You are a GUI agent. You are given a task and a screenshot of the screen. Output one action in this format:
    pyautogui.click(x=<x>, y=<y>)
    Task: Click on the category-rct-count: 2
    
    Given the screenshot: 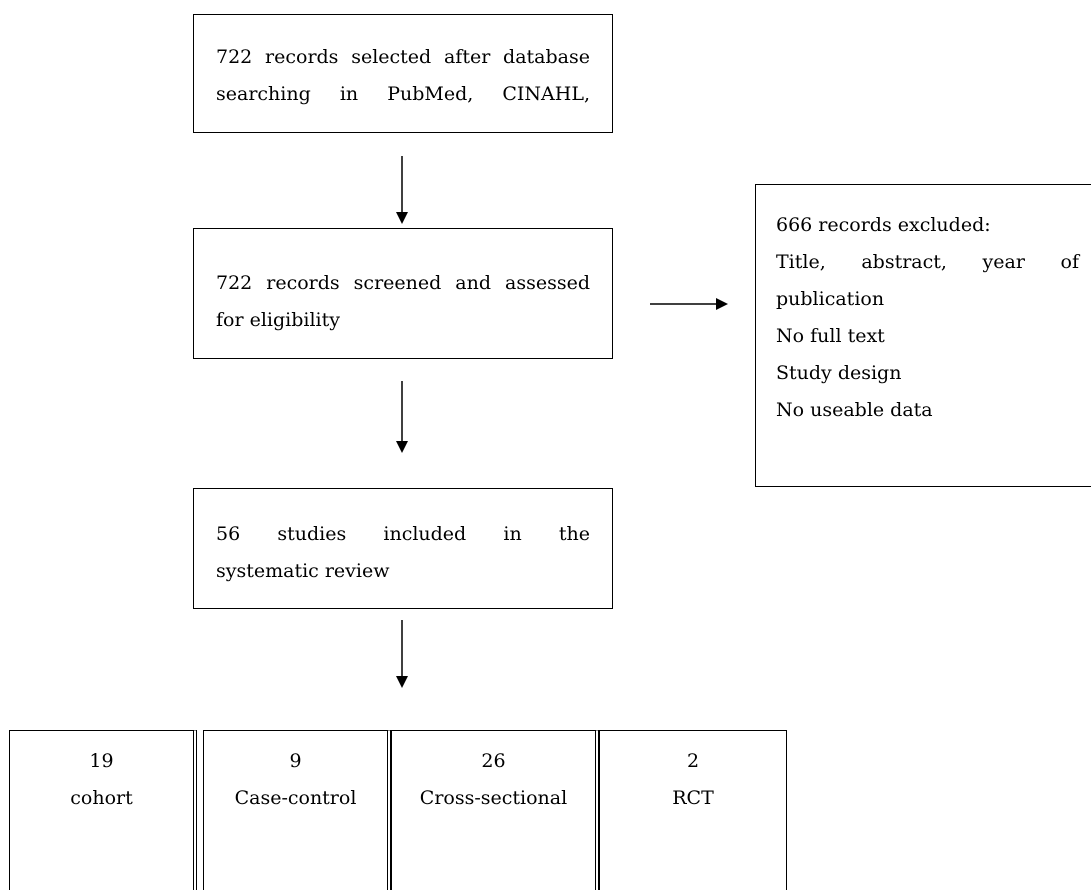 What is the action you would take?
    pyautogui.click(x=693, y=761)
    